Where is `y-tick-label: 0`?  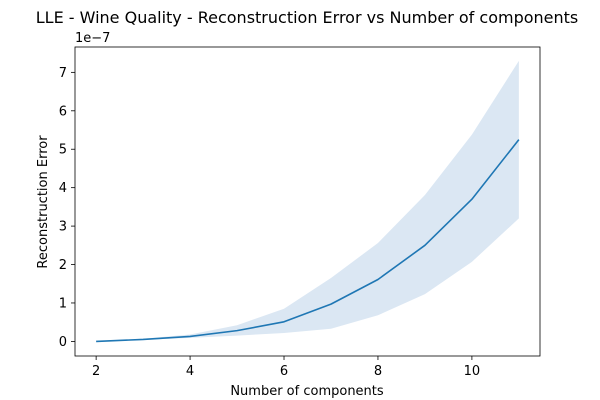
y-tick-label: 0 is located at coordinates (63, 342).